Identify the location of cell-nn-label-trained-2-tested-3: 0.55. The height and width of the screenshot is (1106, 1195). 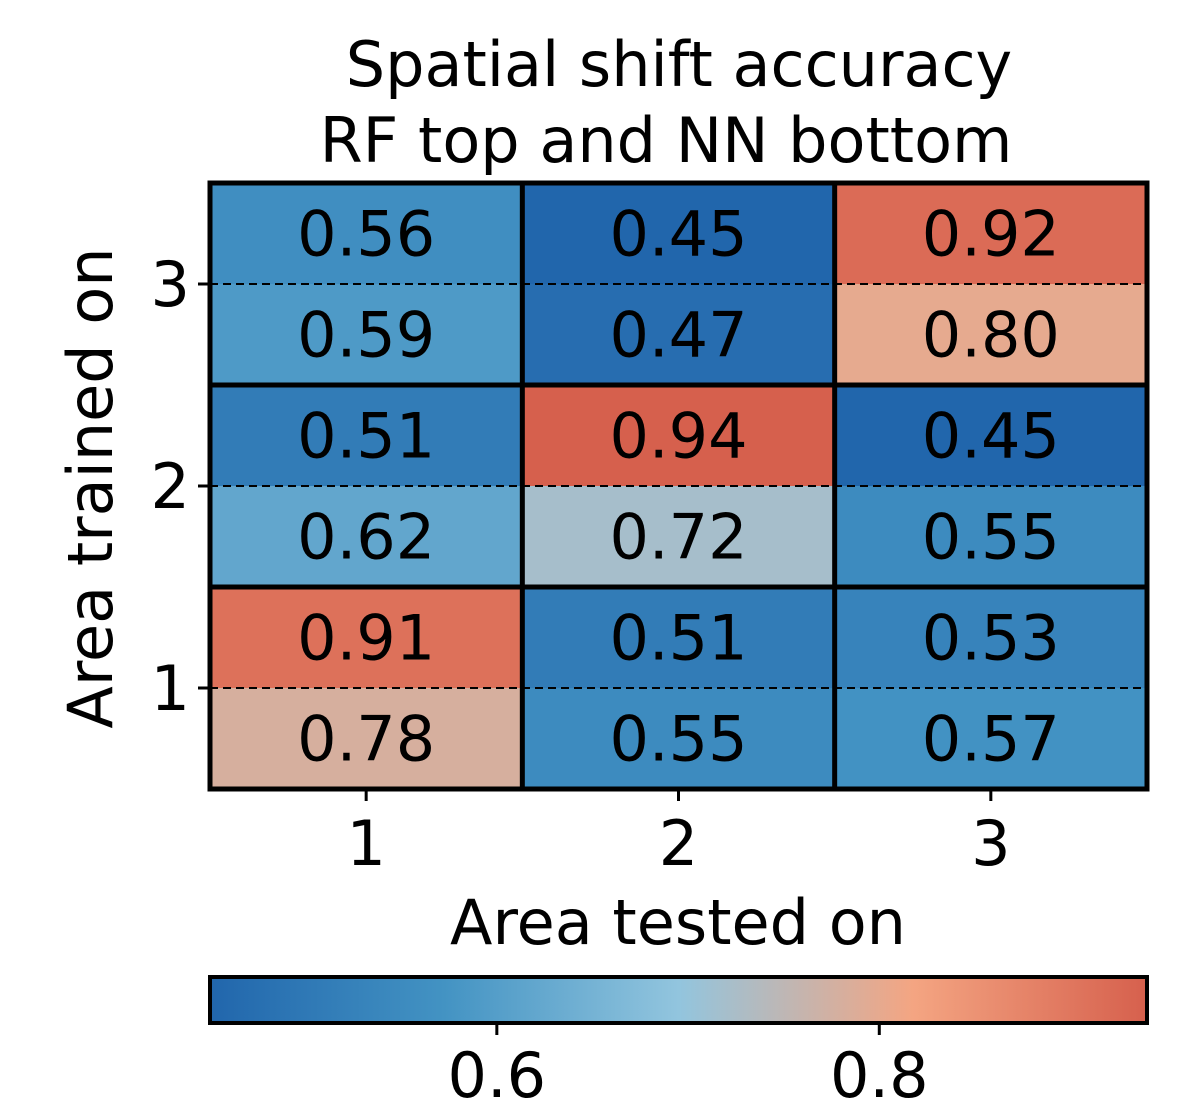
(991, 537).